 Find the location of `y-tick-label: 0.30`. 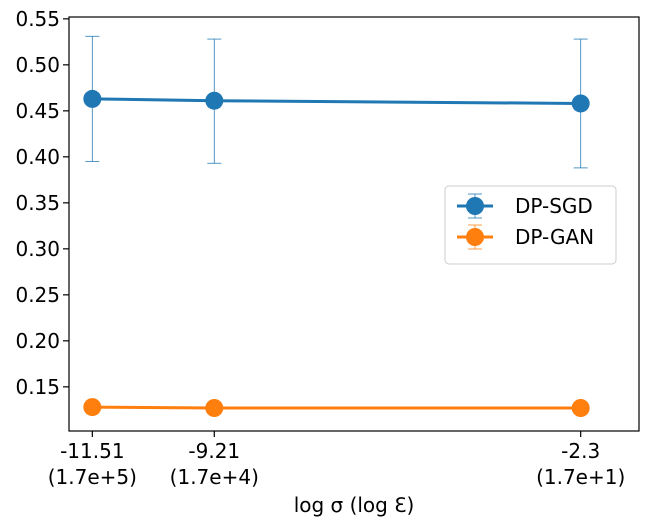

y-tick-label: 0.30 is located at coordinates (37, 249).